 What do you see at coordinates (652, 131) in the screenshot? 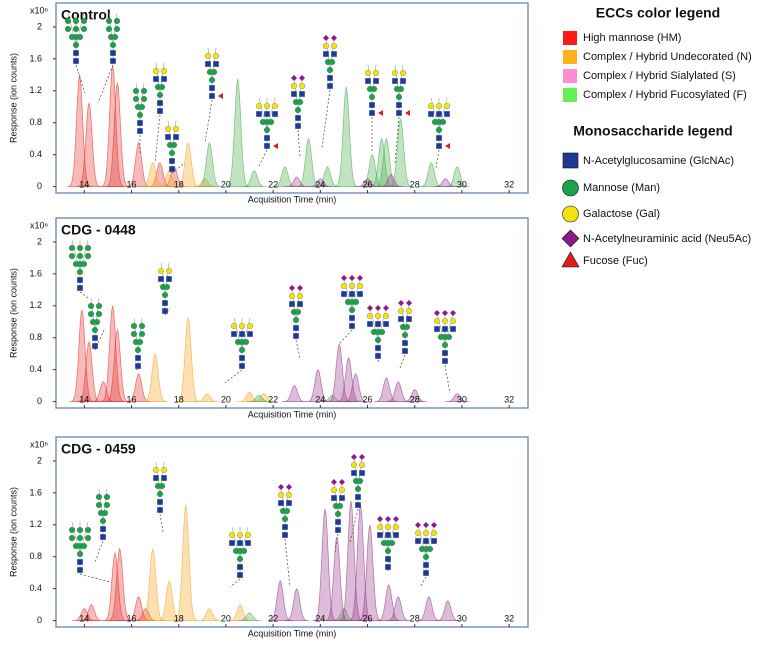
I see `legend-title: Monosaccharide legend` at bounding box center [652, 131].